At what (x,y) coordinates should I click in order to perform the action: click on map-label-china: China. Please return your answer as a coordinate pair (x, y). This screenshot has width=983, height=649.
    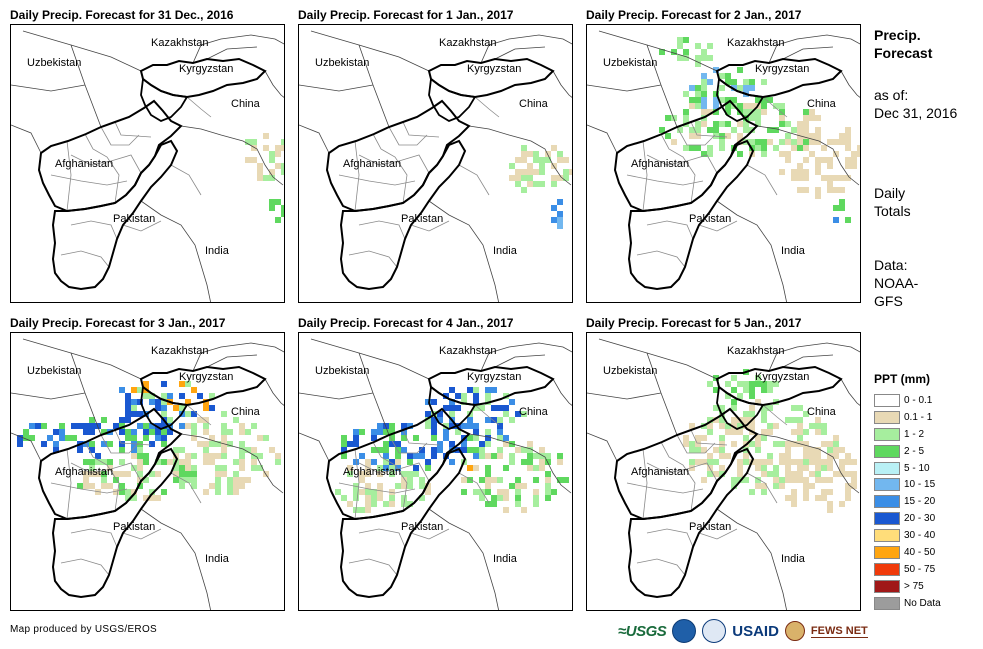
    Looking at the image, I should click on (534, 412).